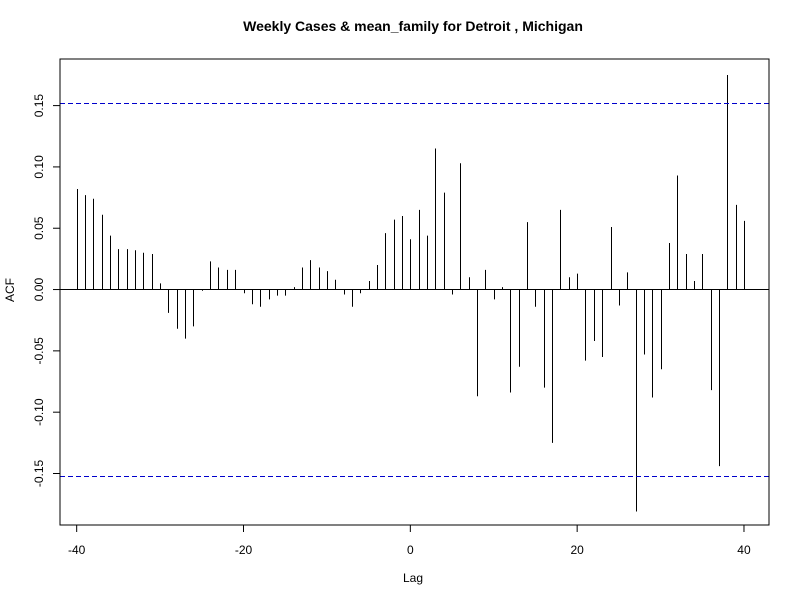  I want to click on y-tick-label: -0.10, so click(39, 412).